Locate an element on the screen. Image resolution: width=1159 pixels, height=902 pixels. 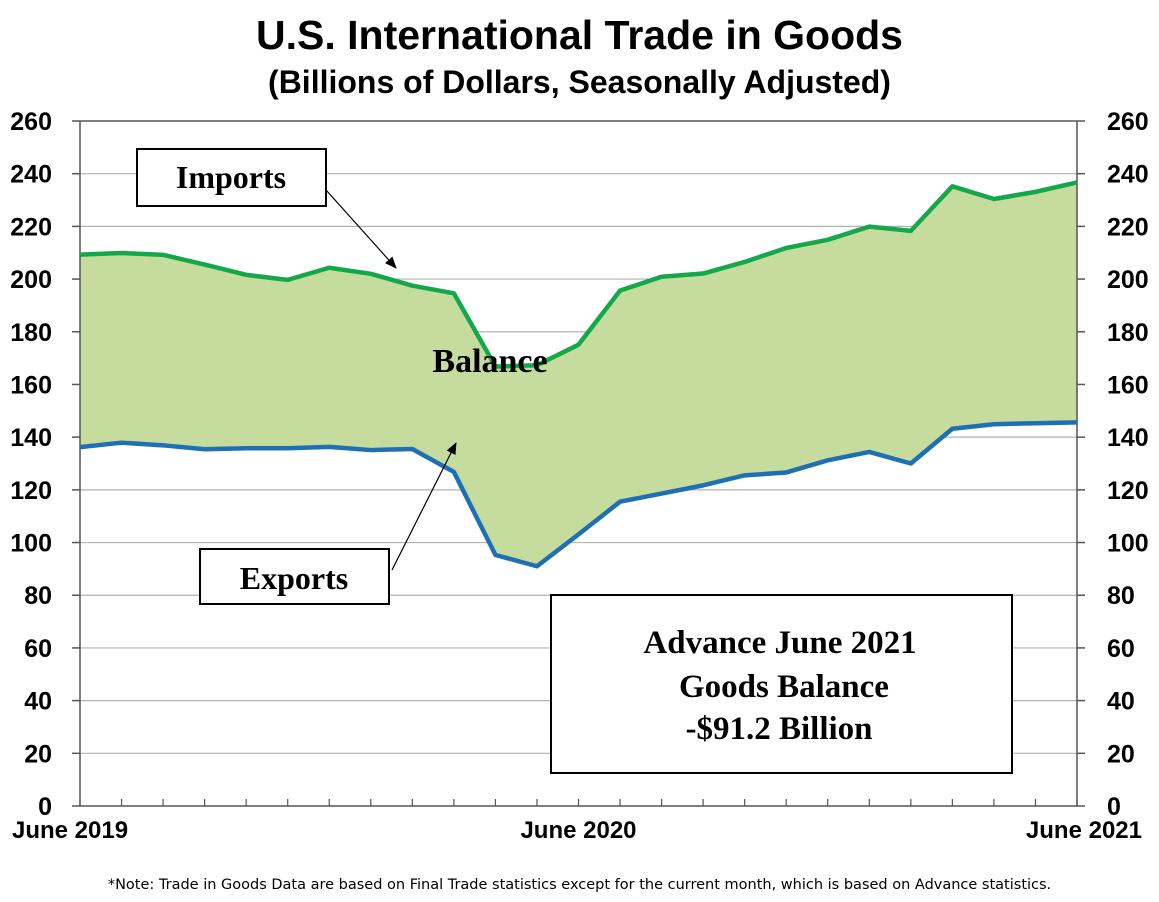
chart-title: U.S. International Trade in Goods is located at coordinates (579, 35).